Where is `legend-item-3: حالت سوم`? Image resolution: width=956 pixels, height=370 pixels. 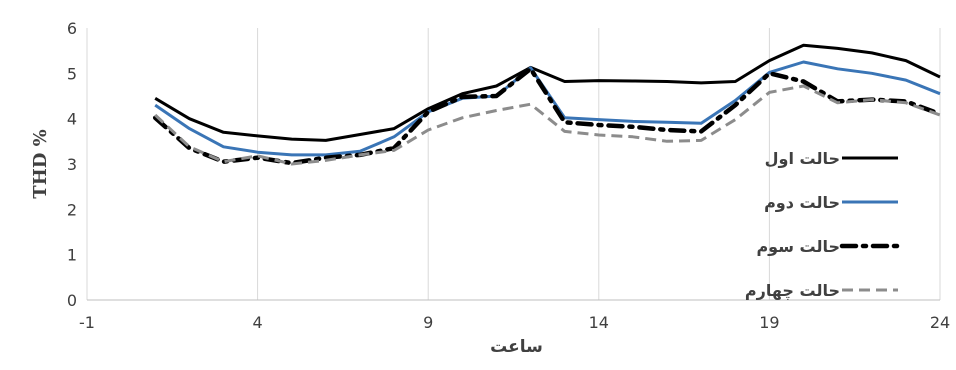
legend-item-3: حالت سوم is located at coordinates (828, 246).